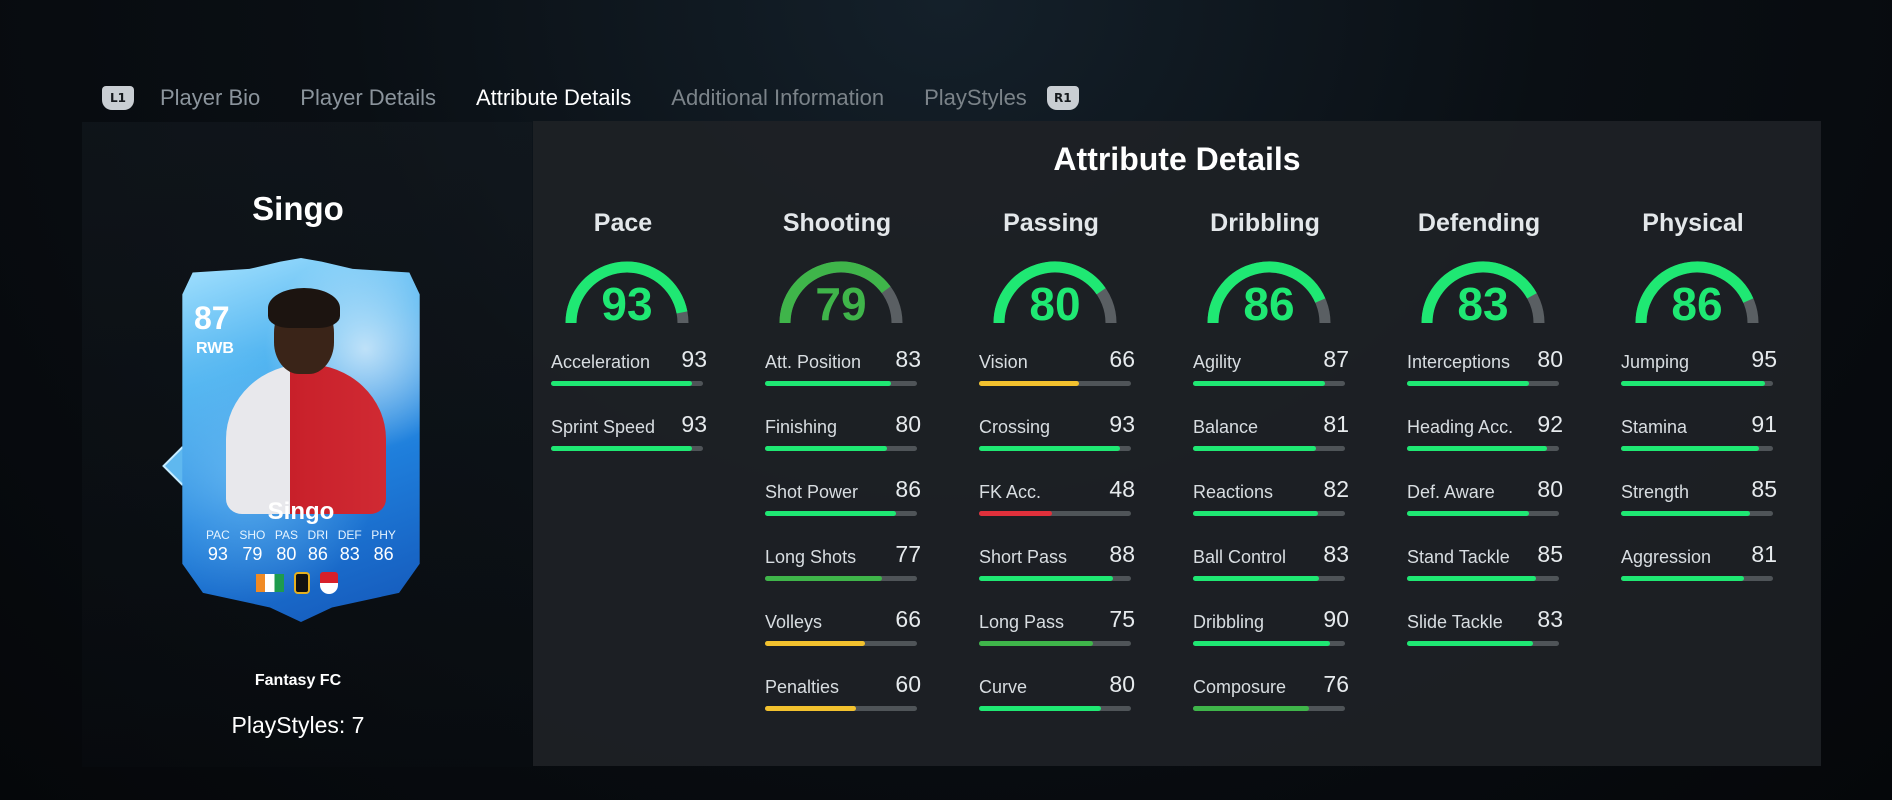 The height and width of the screenshot is (800, 1892). What do you see at coordinates (1057, 695) in the screenshot?
I see `attribute-row: Curve 80` at bounding box center [1057, 695].